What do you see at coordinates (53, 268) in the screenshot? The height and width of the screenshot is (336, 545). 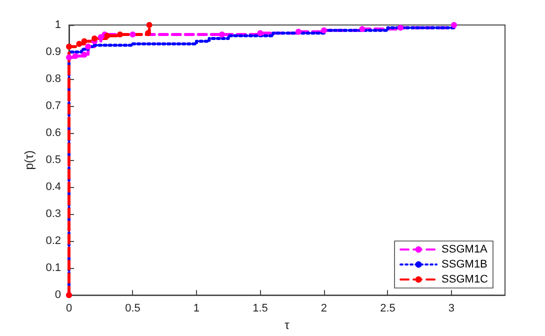 I see `y-tick-label: 0.1` at bounding box center [53, 268].